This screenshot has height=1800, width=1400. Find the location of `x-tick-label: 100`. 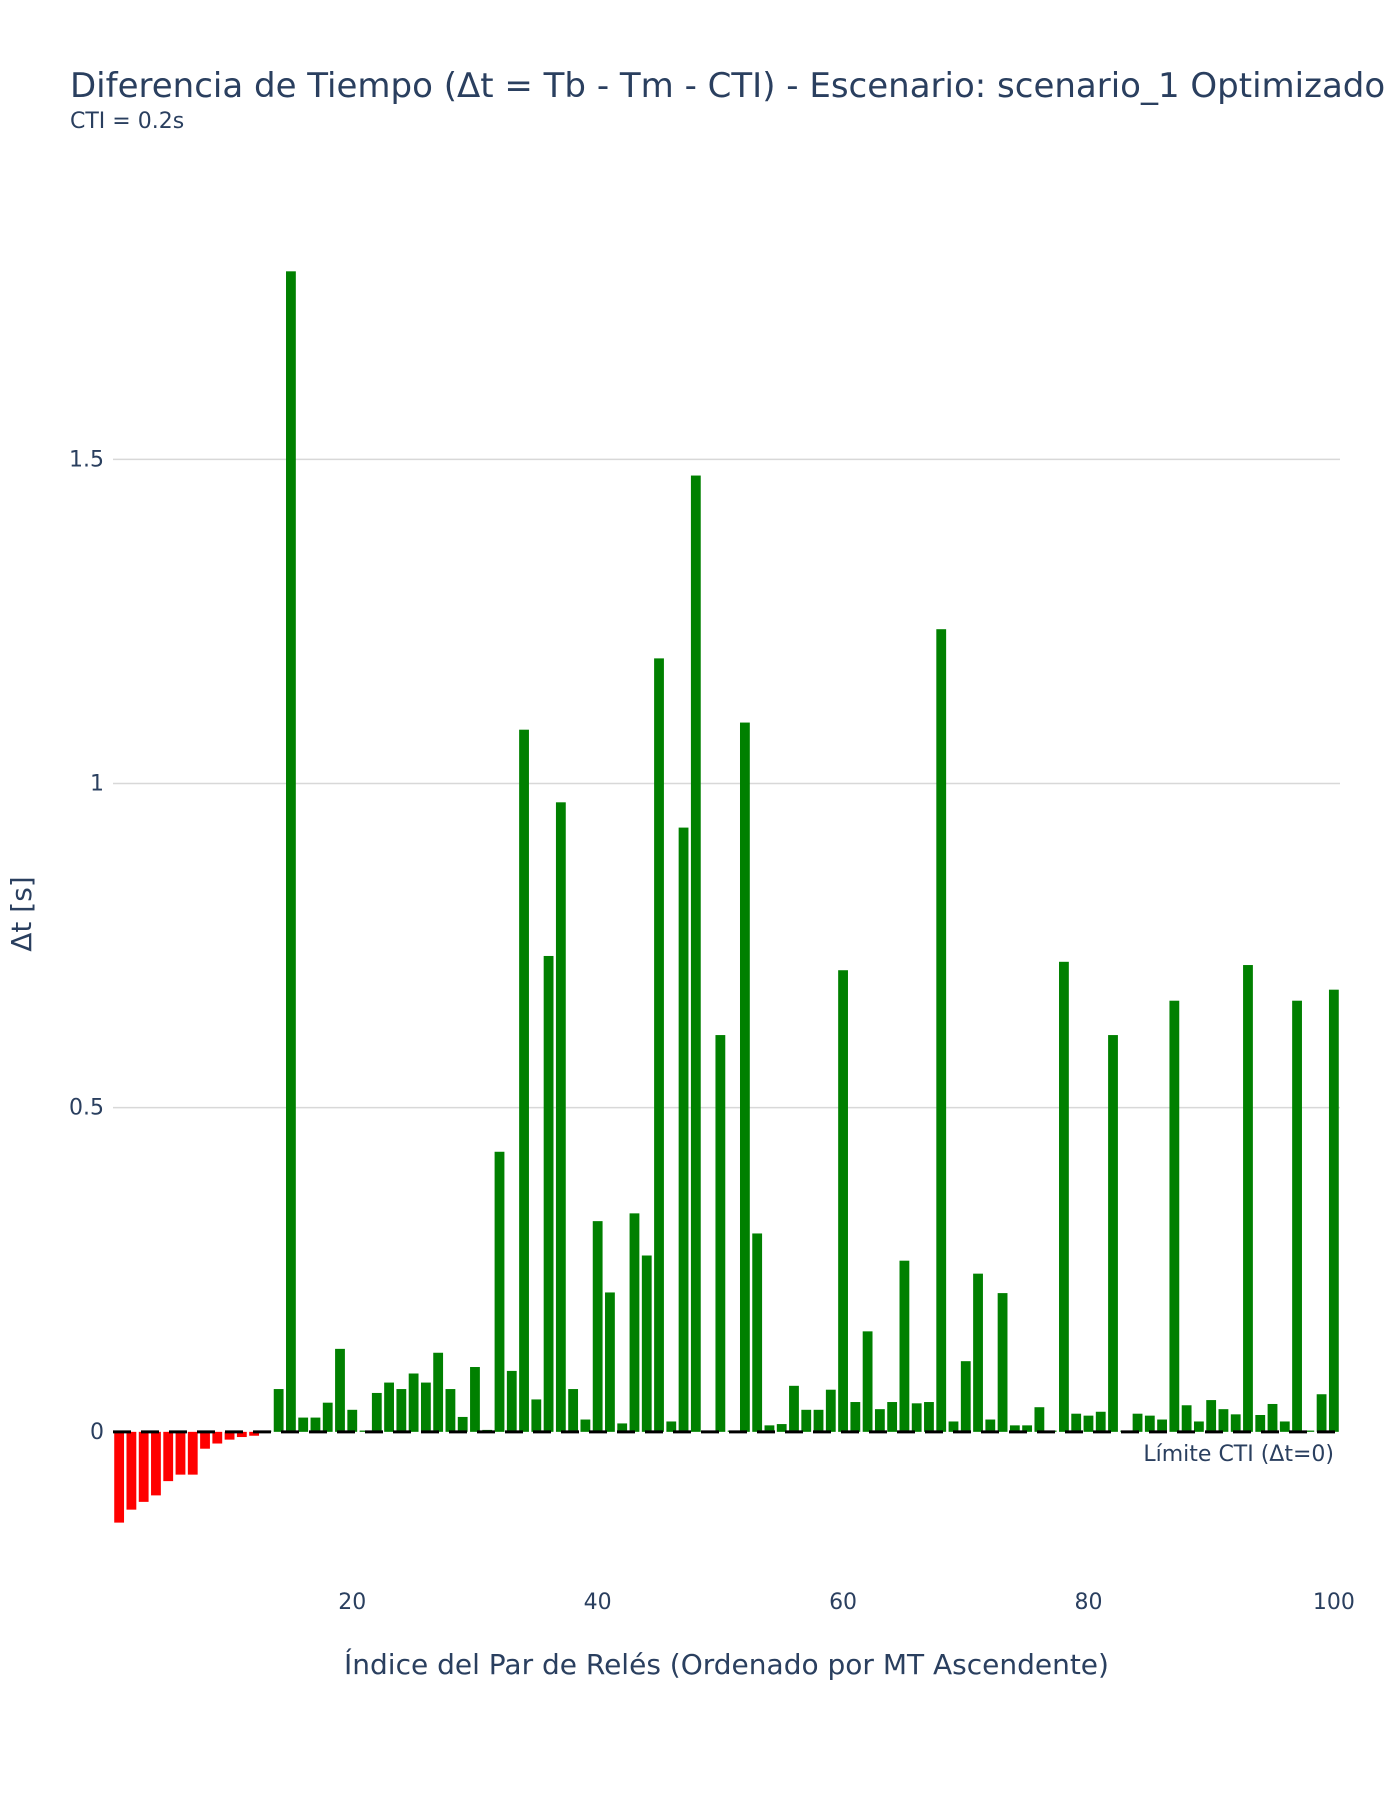

x-tick-label: 100 is located at coordinates (1334, 1602).